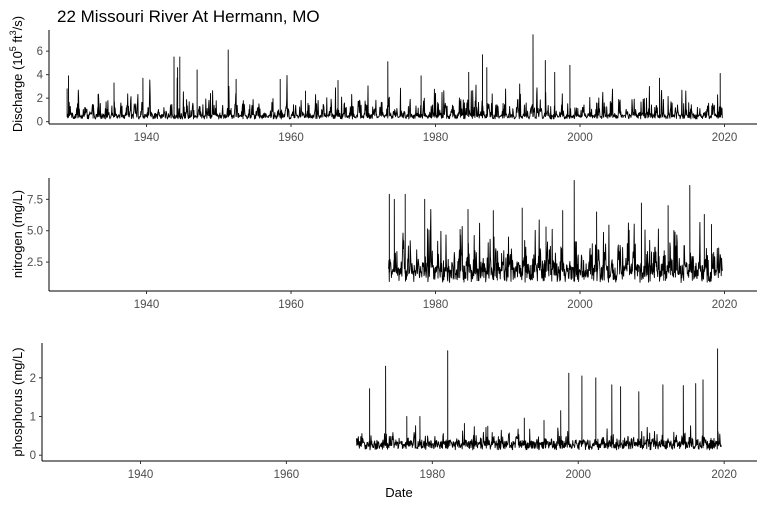  I want to click on chart-title: 22 Missouri River At Hermann, MO, so click(188, 16).